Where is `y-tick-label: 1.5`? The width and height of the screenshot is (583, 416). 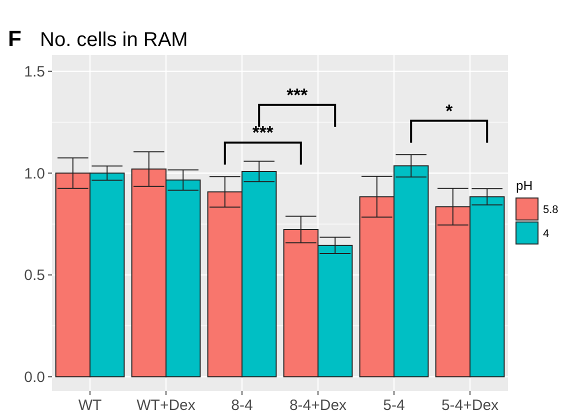
y-tick-label: 1.5 is located at coordinates (34, 72).